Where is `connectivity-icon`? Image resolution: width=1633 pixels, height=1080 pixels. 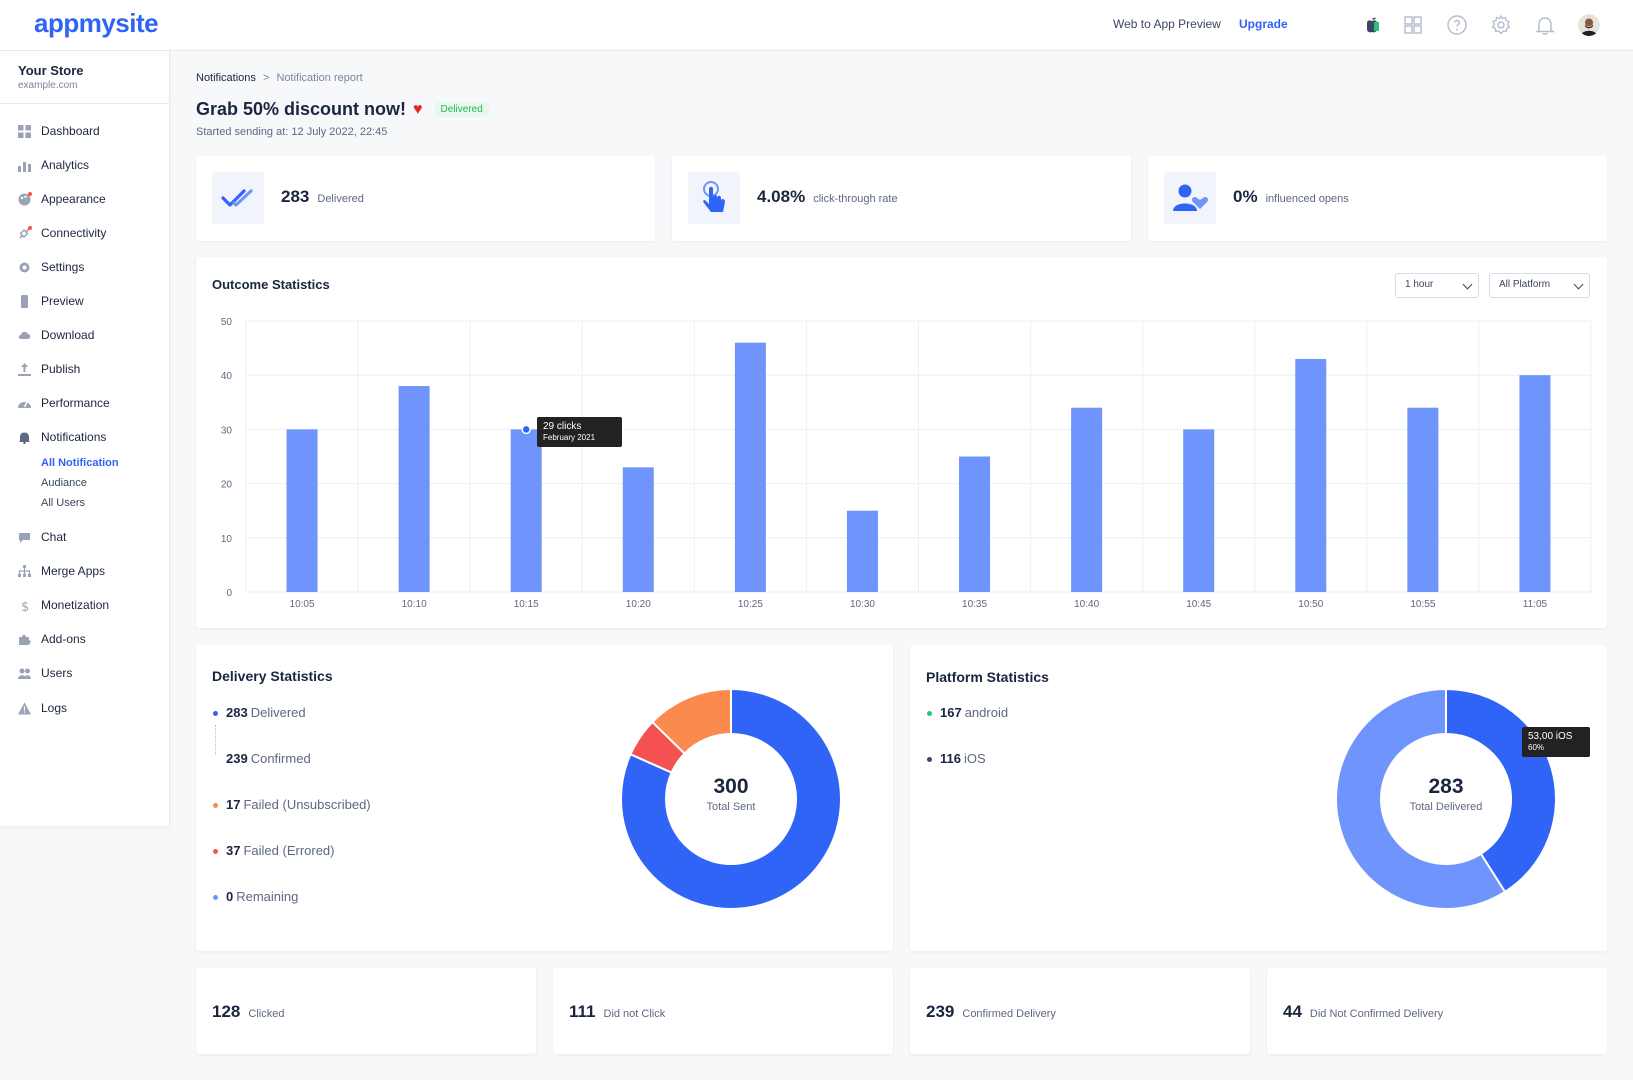 connectivity-icon is located at coordinates (25, 232).